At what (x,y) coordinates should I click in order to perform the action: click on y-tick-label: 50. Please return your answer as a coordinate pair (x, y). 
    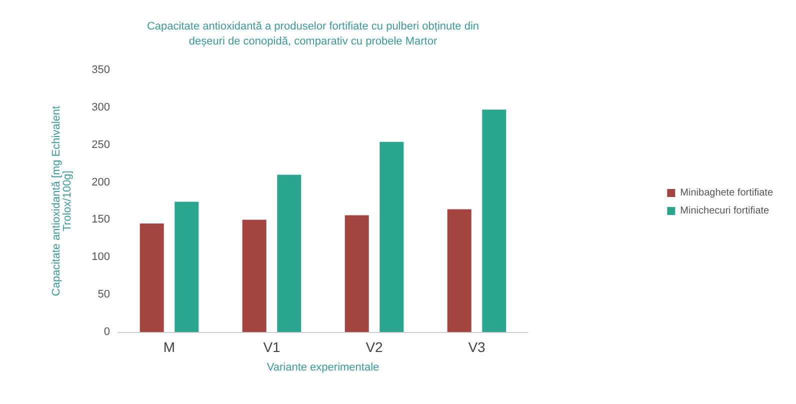
    Looking at the image, I should click on (104, 294).